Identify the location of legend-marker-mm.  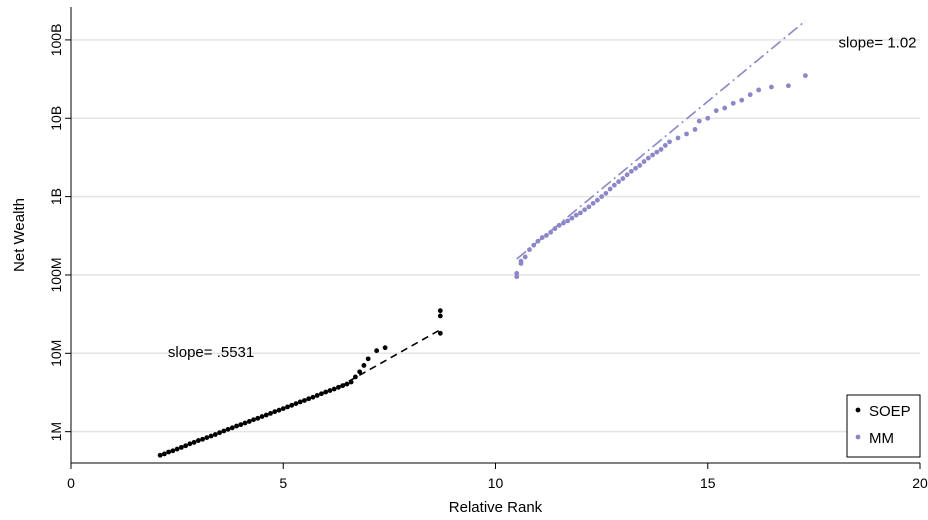
(858, 437).